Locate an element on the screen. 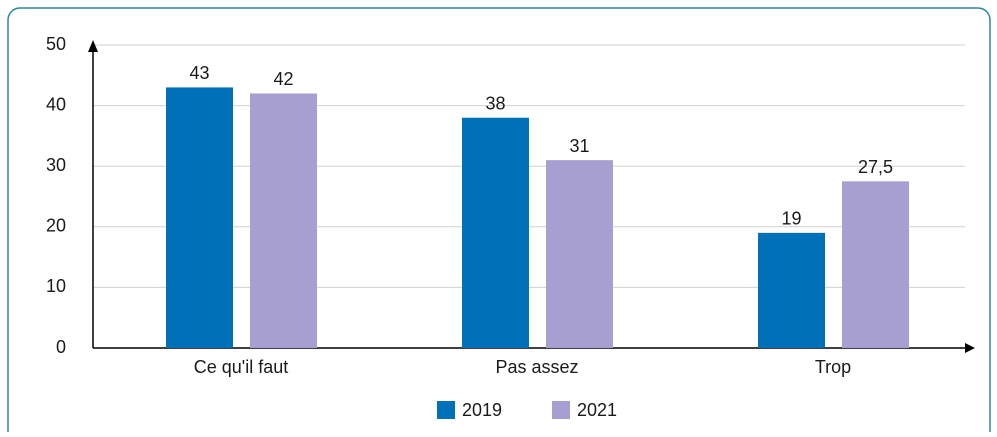  y-tick-label: 10 is located at coordinates (56, 286).